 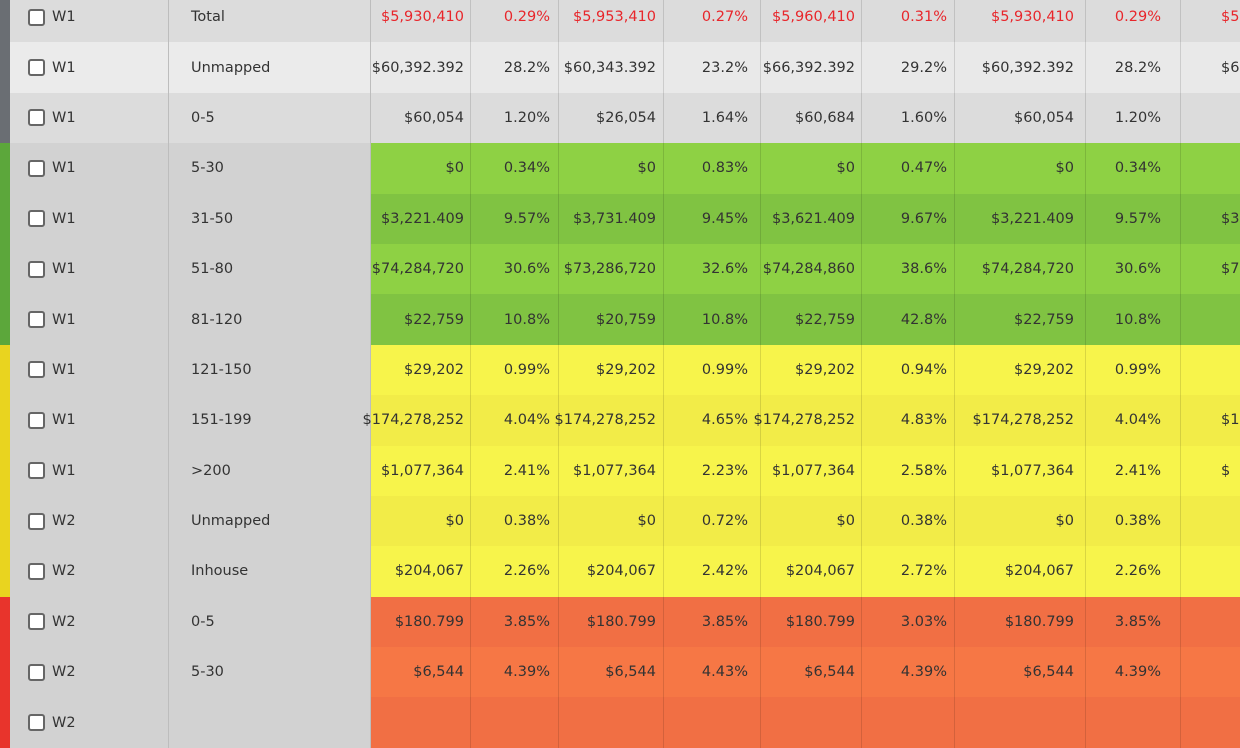 I want to click on amount-cell: $3,731.409, so click(x=611, y=218).